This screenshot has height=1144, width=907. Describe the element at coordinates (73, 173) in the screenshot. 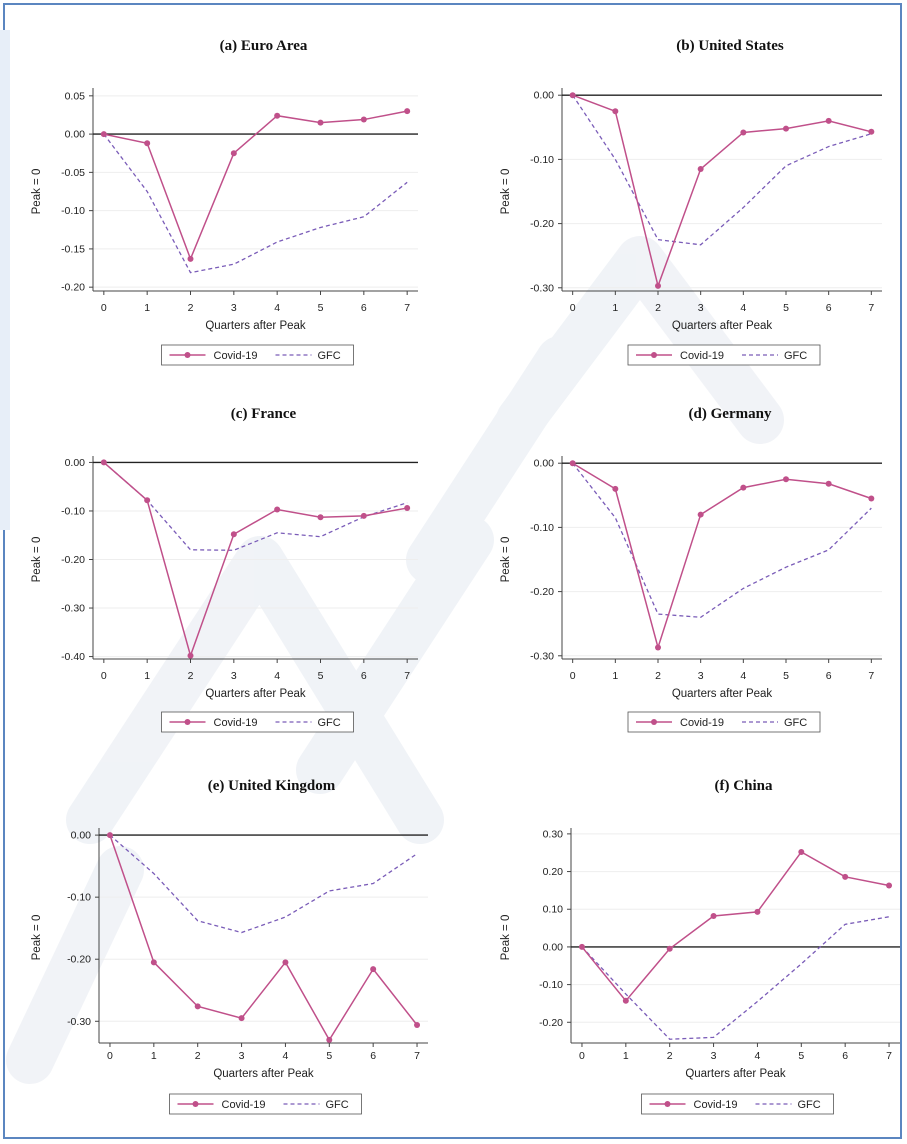

I see `y-tick-label: -0.05` at that location.